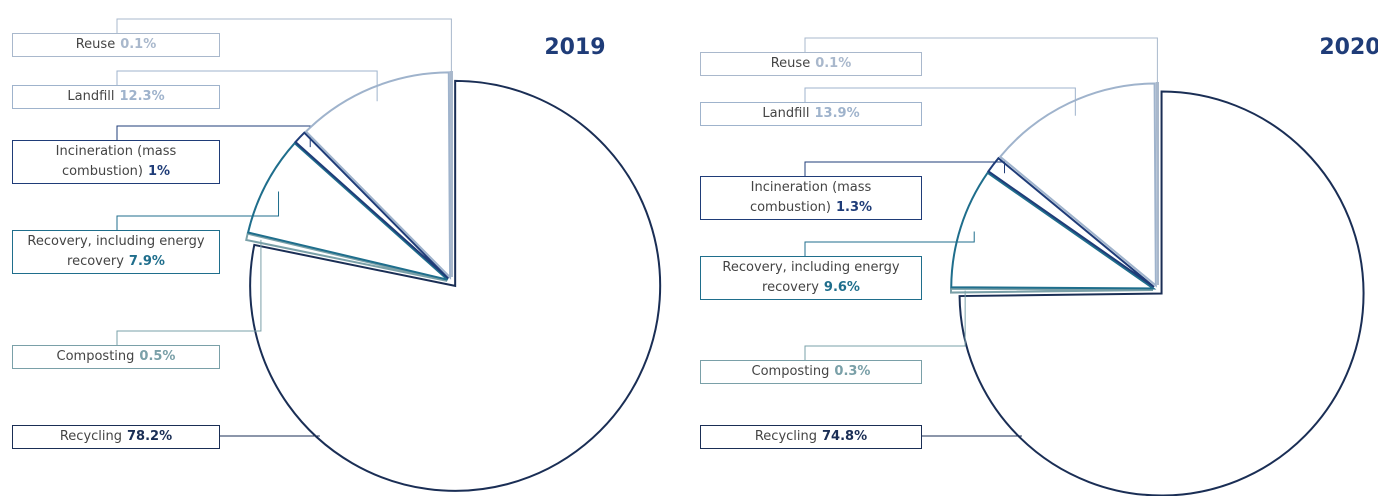 Image resolution: width=1378 pixels, height=496 pixels. I want to click on label-box: Composting 0.3%, so click(811, 372).